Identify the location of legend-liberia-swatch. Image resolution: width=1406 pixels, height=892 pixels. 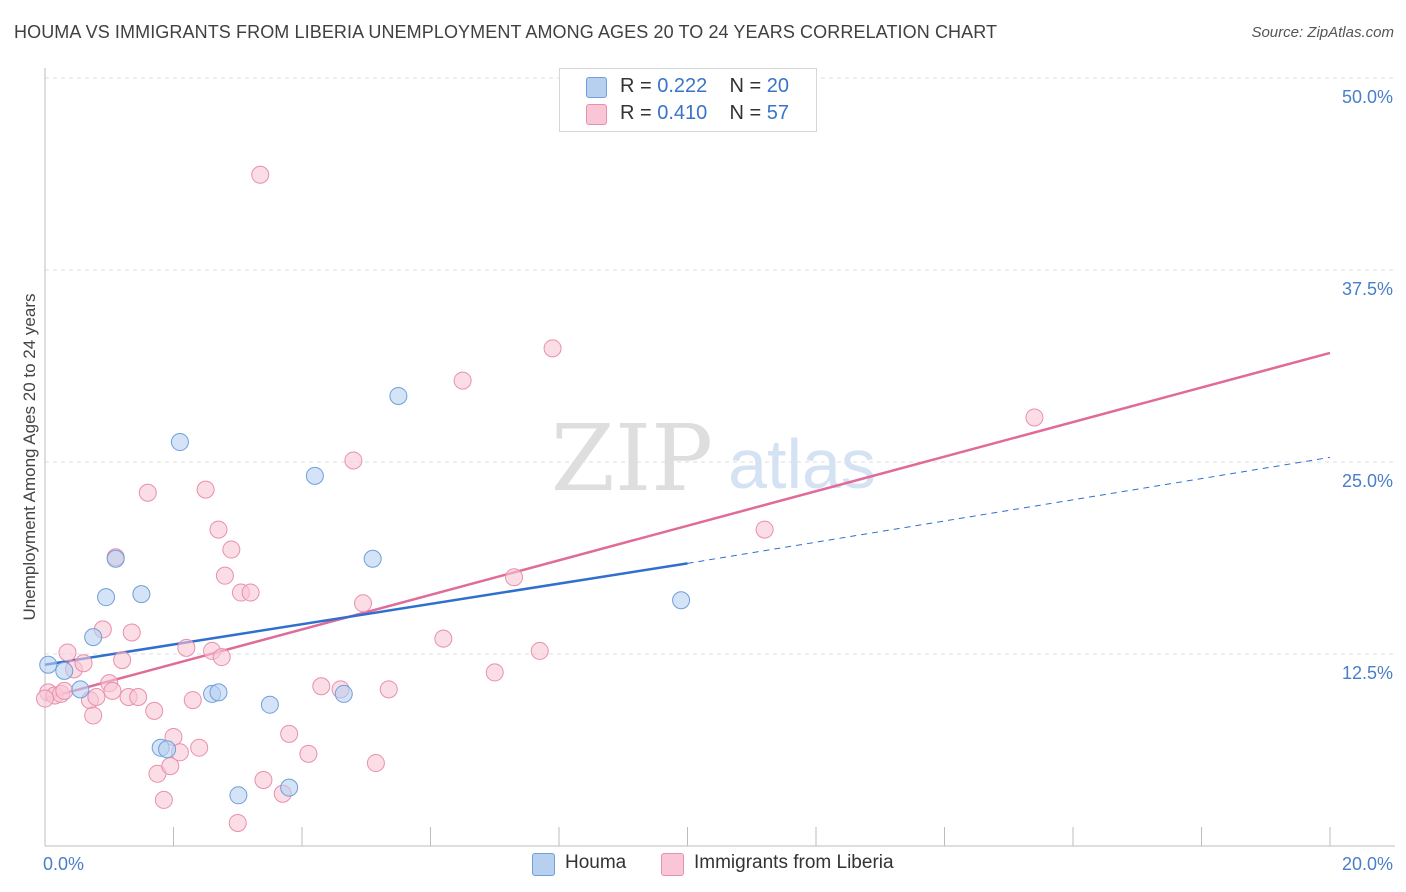
(672, 864).